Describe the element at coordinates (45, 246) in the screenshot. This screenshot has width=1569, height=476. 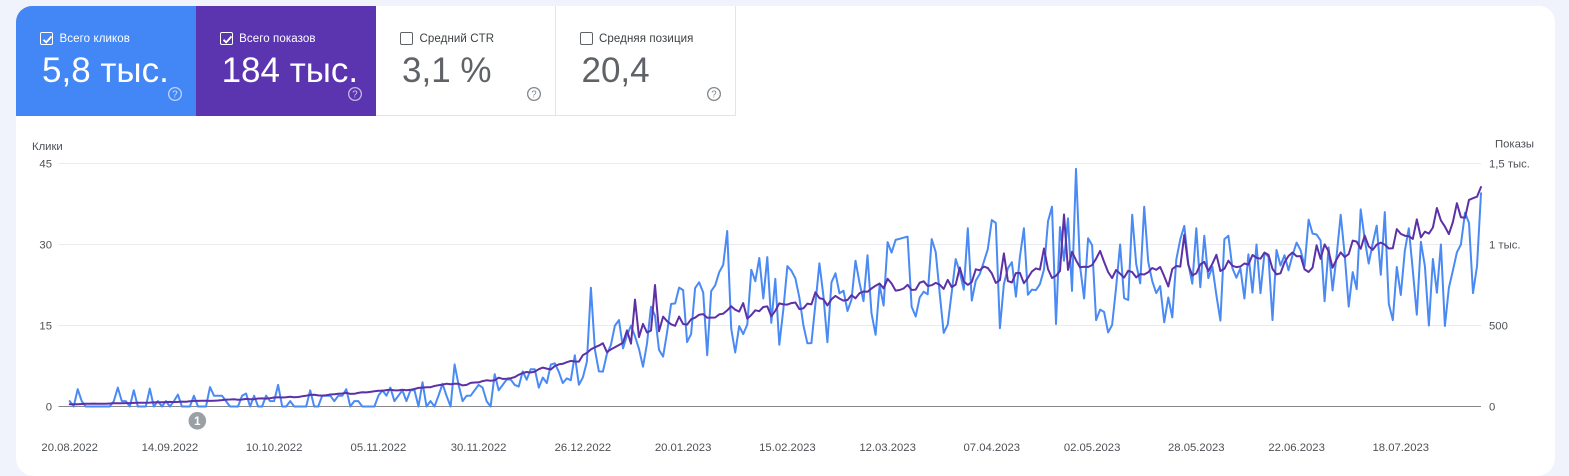
I see `svg-text: 30` at that location.